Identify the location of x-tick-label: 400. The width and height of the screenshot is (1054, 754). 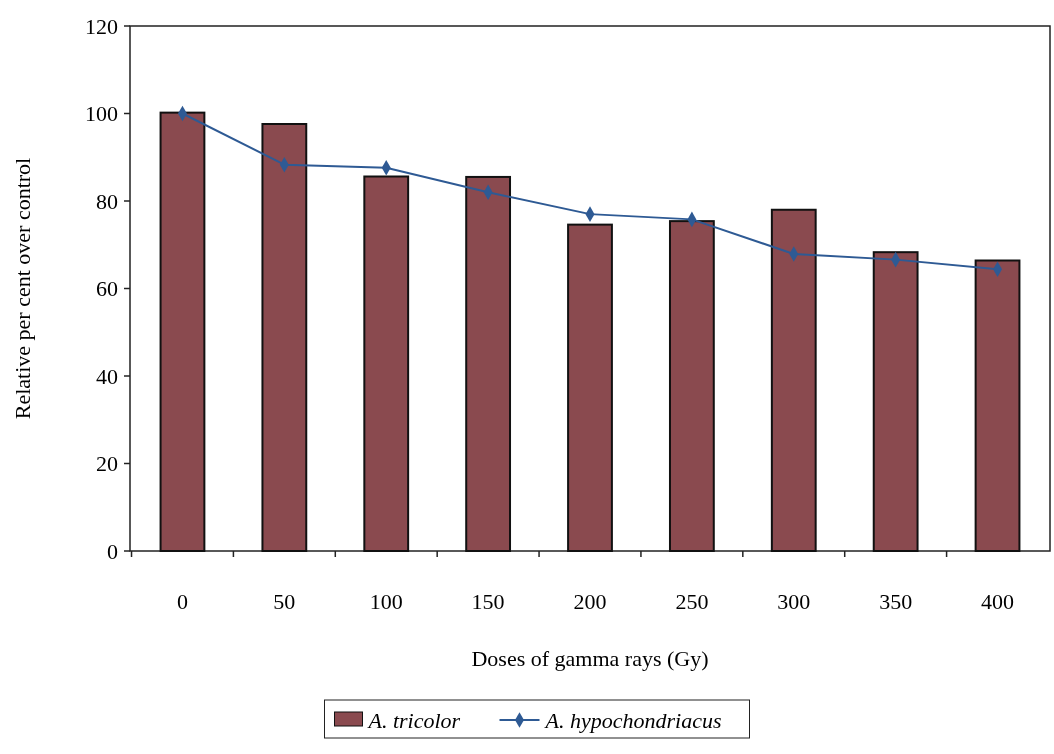
(998, 601).